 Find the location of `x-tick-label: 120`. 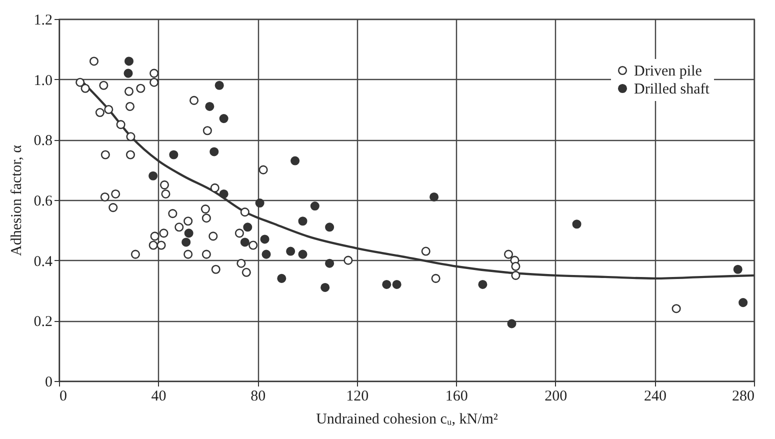

x-tick-label: 120 is located at coordinates (357, 396).